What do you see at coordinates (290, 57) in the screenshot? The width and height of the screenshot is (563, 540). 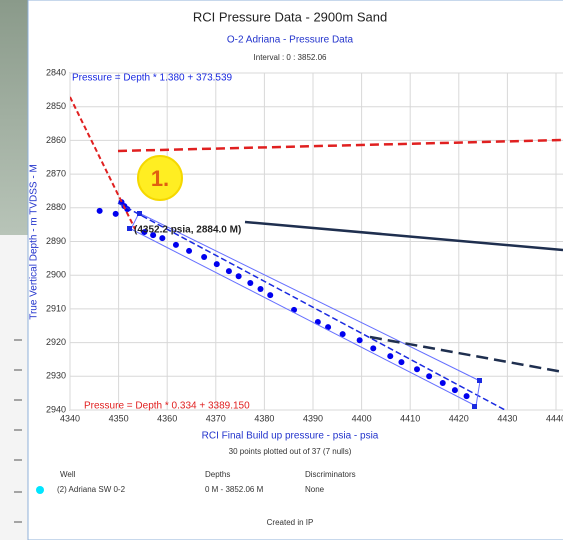 I see `interval: Interval : 0 : 3852.06` at bounding box center [290, 57].